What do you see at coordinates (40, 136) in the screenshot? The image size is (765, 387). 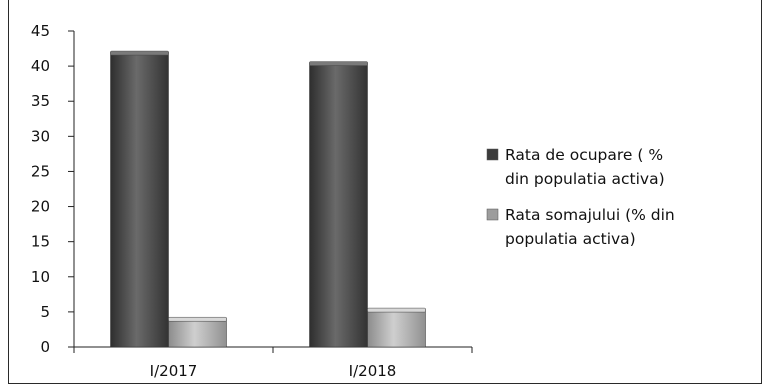 I see `y-tick-label: 30` at bounding box center [40, 136].